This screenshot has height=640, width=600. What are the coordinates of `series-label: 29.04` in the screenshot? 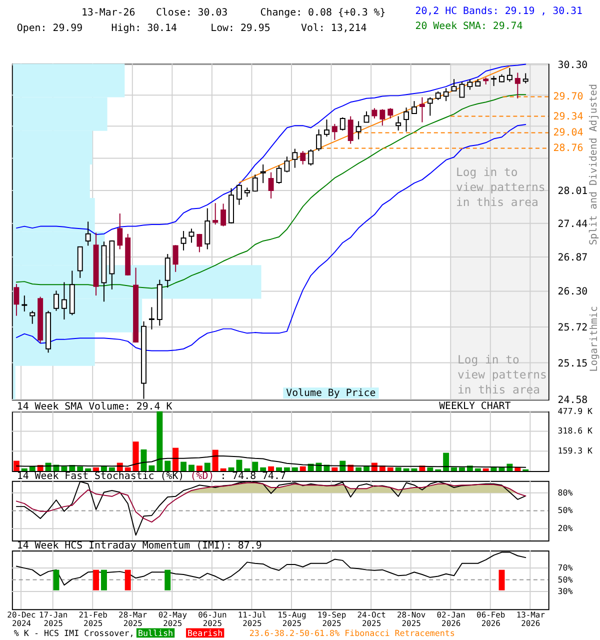 It's located at (568, 133).